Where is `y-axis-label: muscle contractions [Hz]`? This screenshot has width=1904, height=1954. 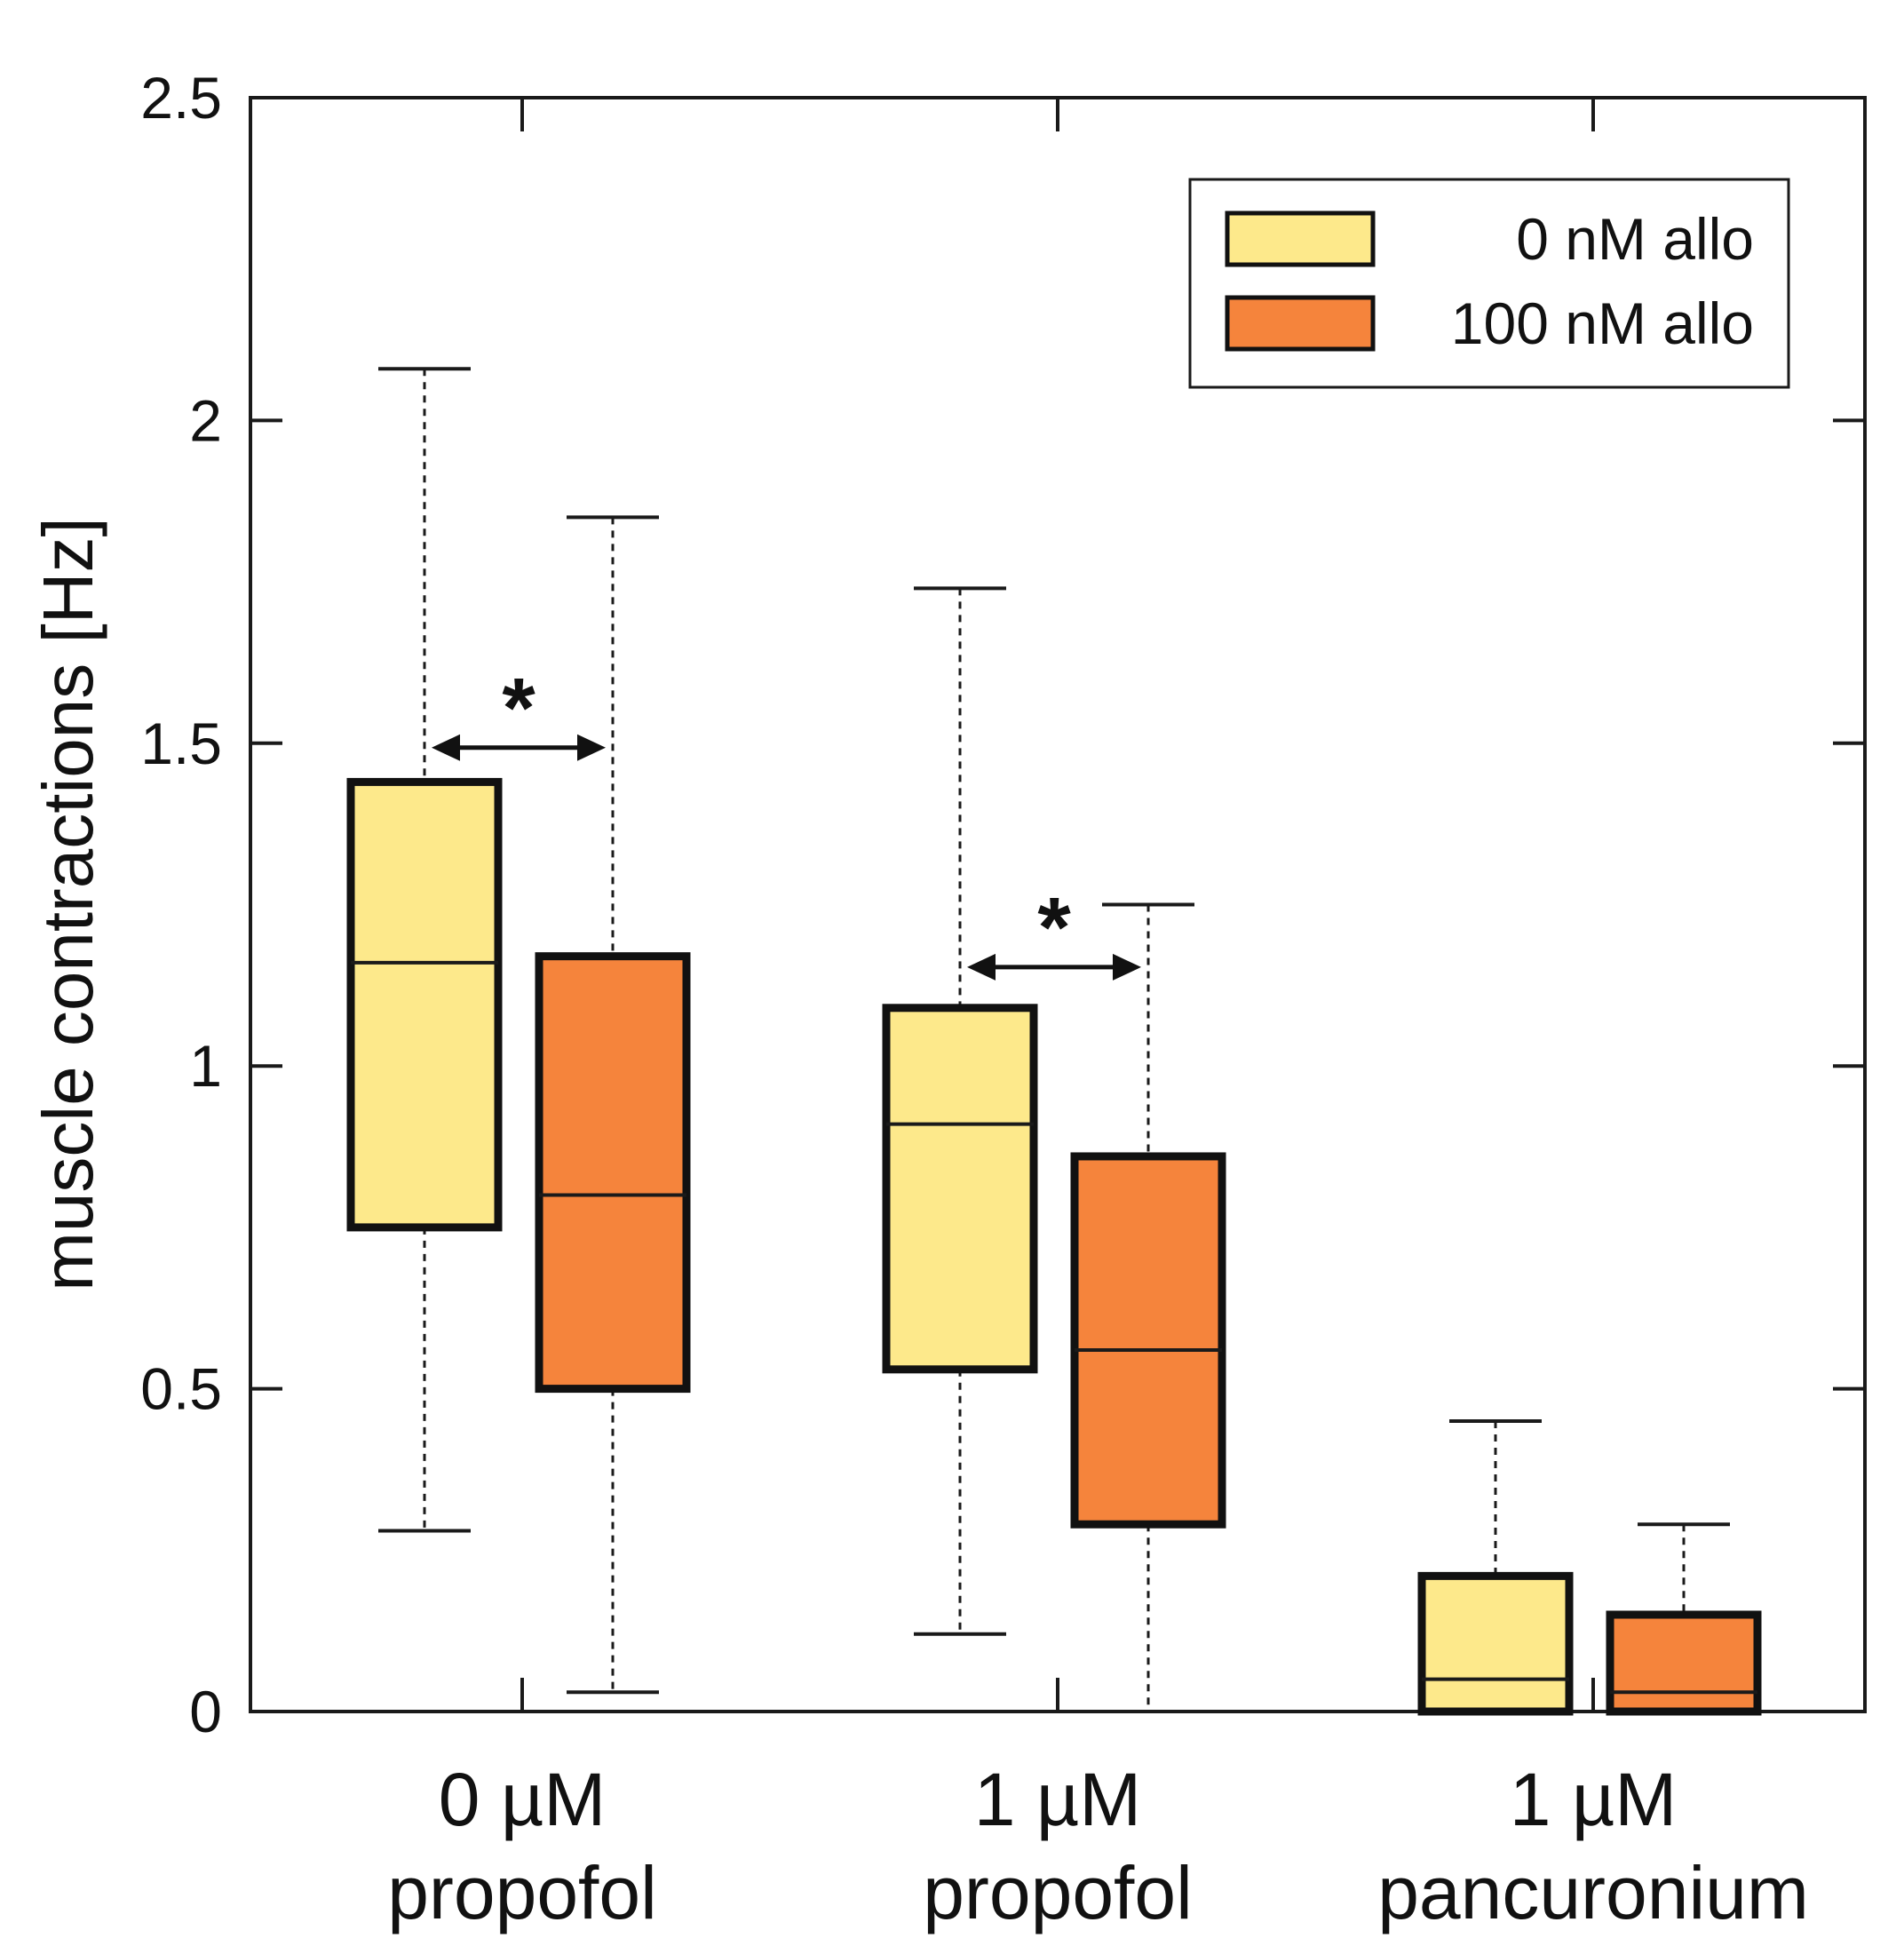 y-axis-label: muscle contractions [Hz] is located at coordinates (67, 904).